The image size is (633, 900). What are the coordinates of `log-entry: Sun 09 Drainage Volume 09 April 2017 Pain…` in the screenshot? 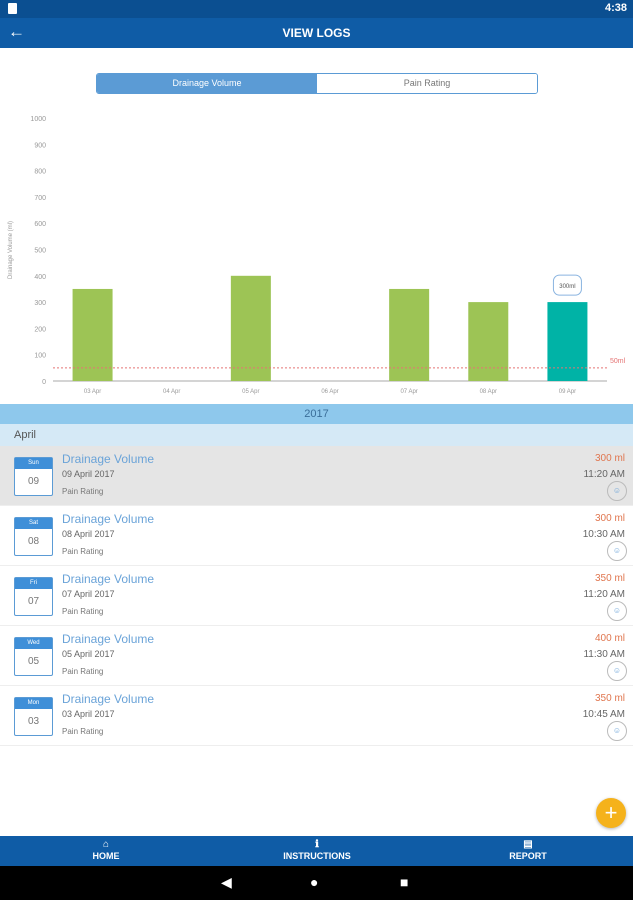 It's located at (316, 476).